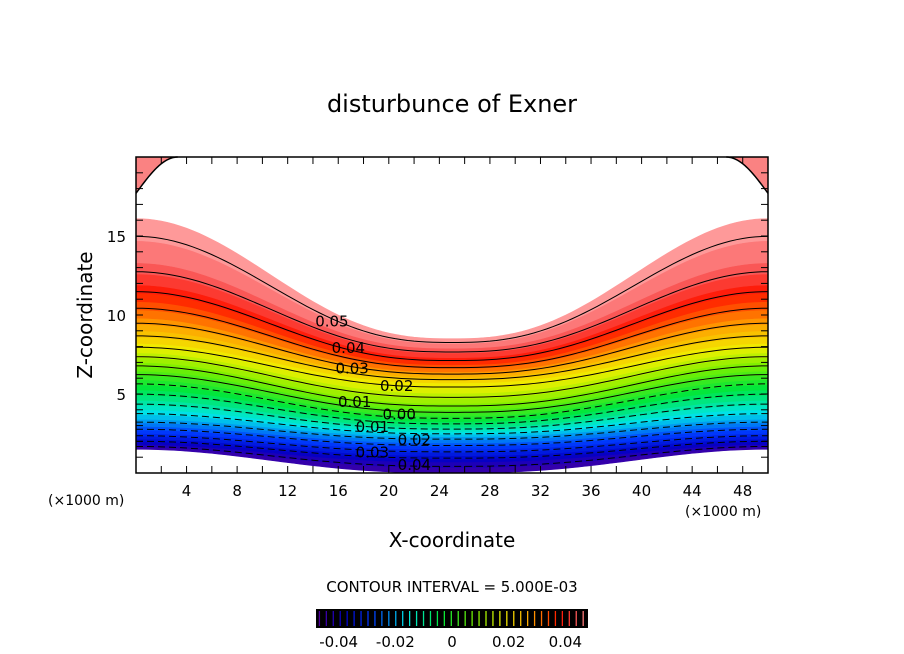 This screenshot has height=654, width=904. I want to click on contour-label: 0.00, so click(398, 415).